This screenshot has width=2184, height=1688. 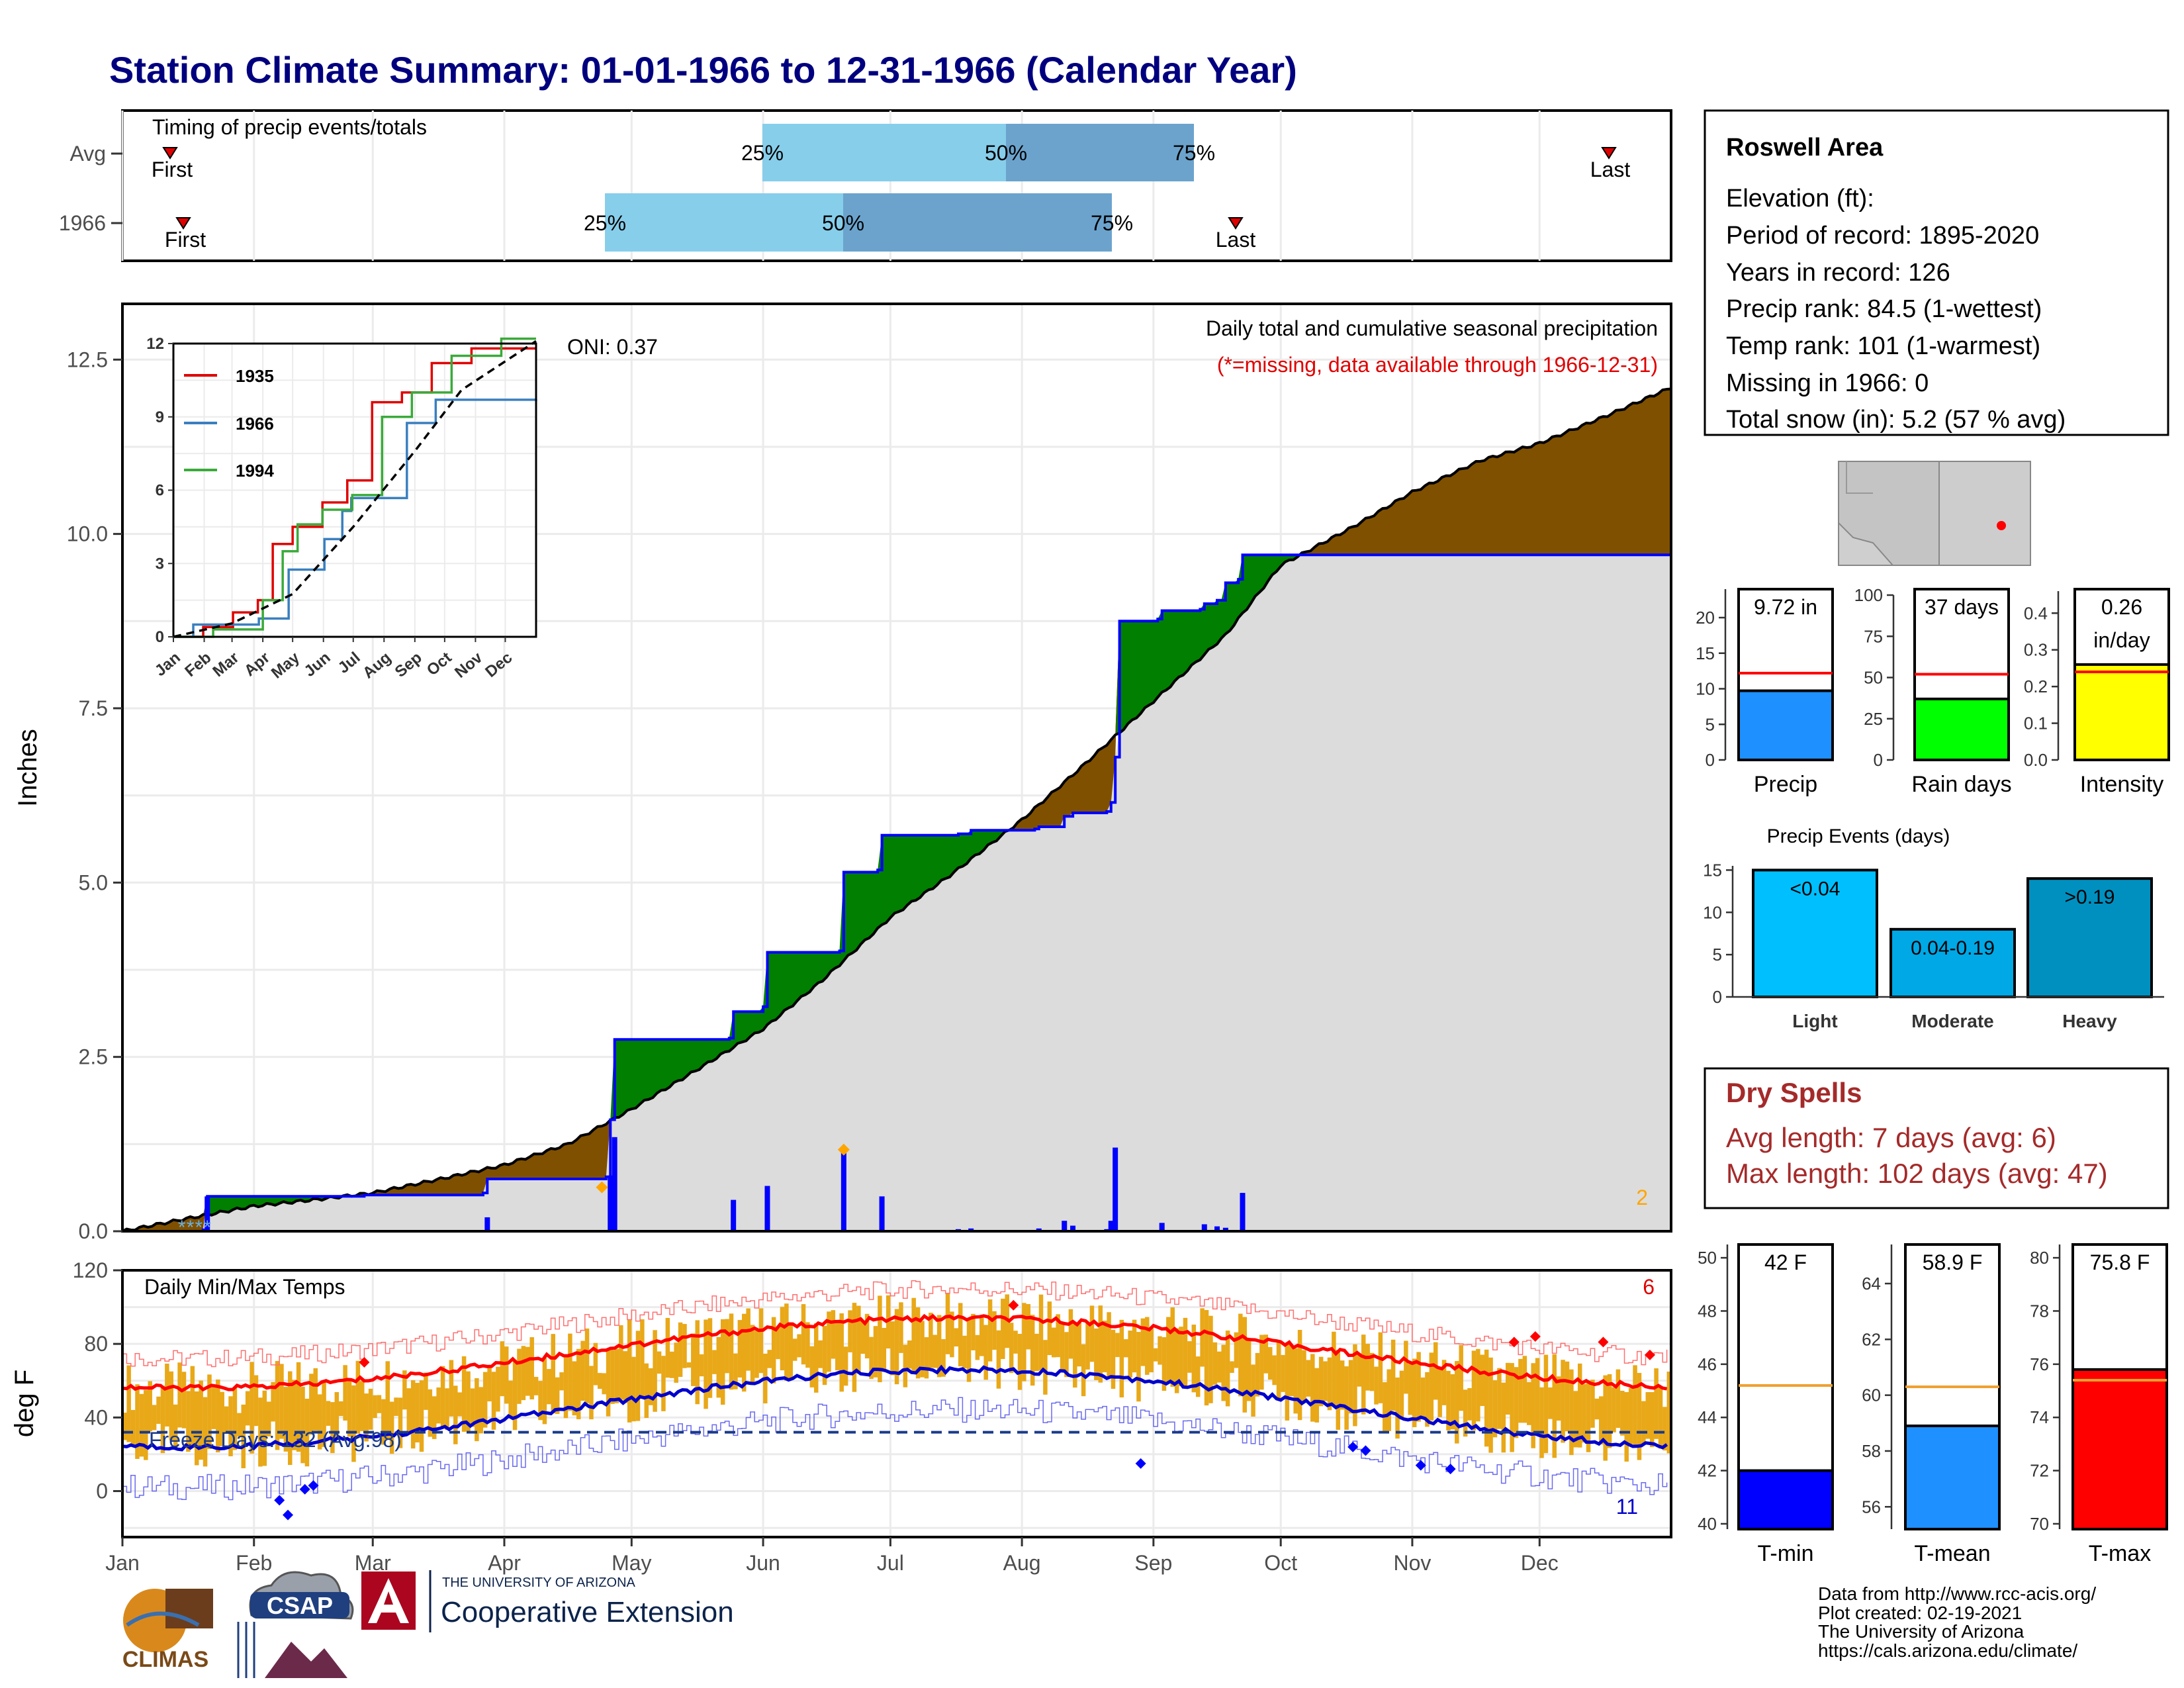 I want to click on mini-ytick-label: 56, so click(x=1871, y=1507).